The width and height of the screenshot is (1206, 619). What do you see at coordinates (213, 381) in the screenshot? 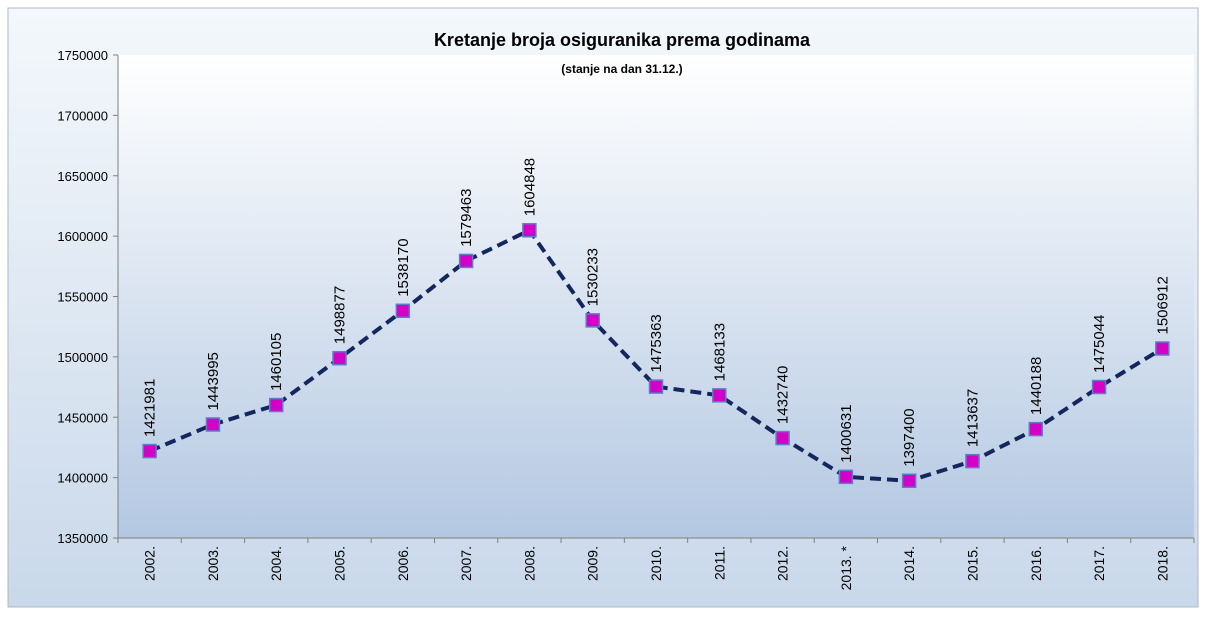
I see `data-label: 1443995` at bounding box center [213, 381].